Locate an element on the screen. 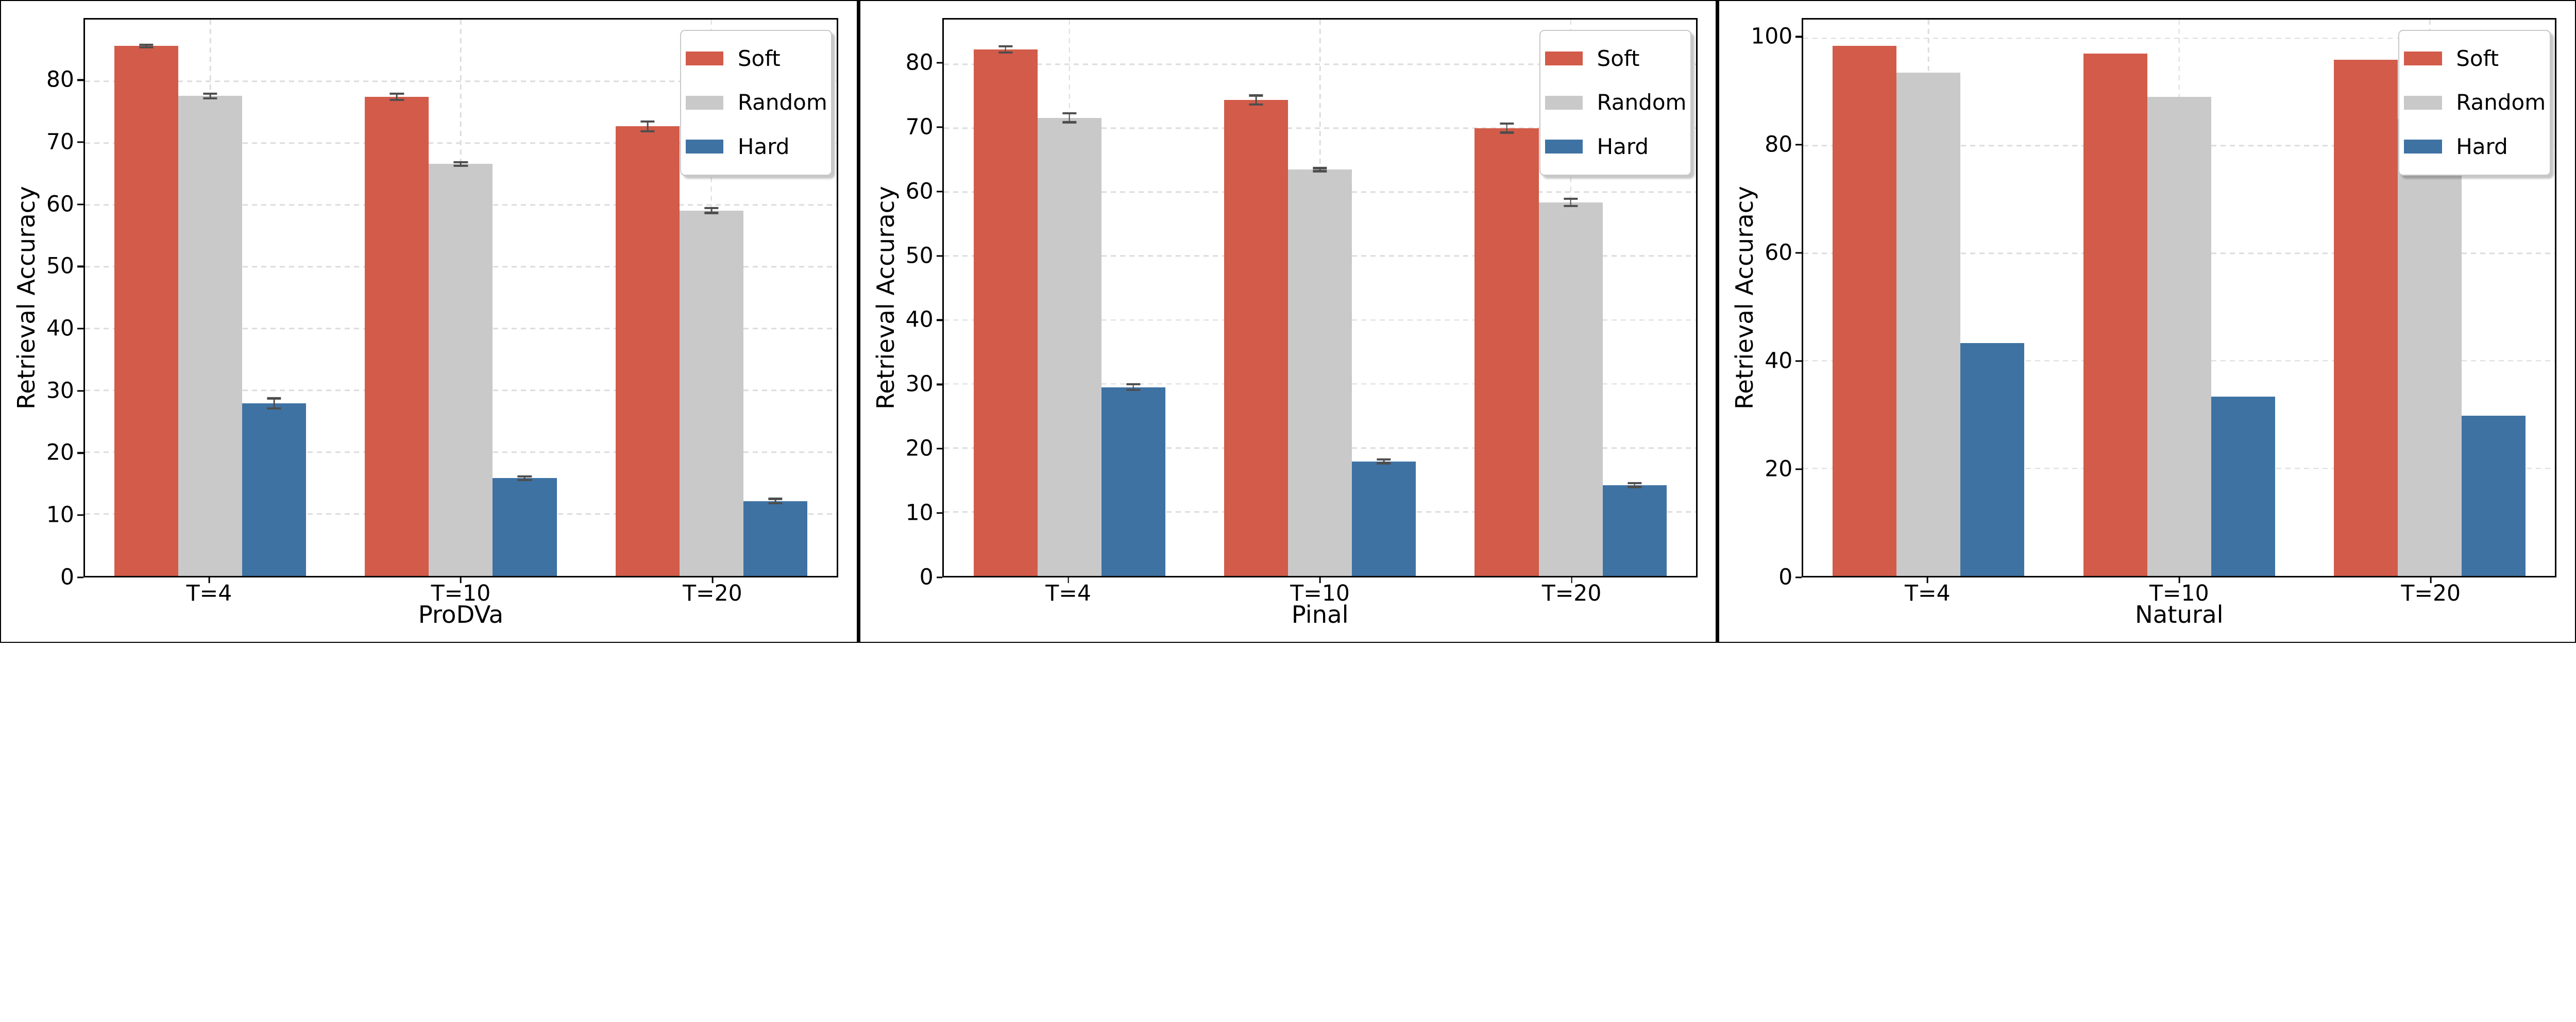 The width and height of the screenshot is (2576, 1022). bar-soft-t=20 is located at coordinates (1507, 352).